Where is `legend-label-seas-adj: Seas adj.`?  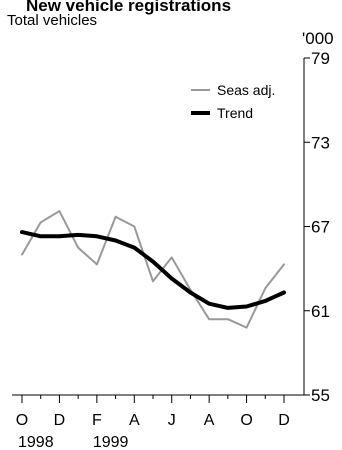 legend-label-seas-adj: Seas adj. is located at coordinates (246, 90).